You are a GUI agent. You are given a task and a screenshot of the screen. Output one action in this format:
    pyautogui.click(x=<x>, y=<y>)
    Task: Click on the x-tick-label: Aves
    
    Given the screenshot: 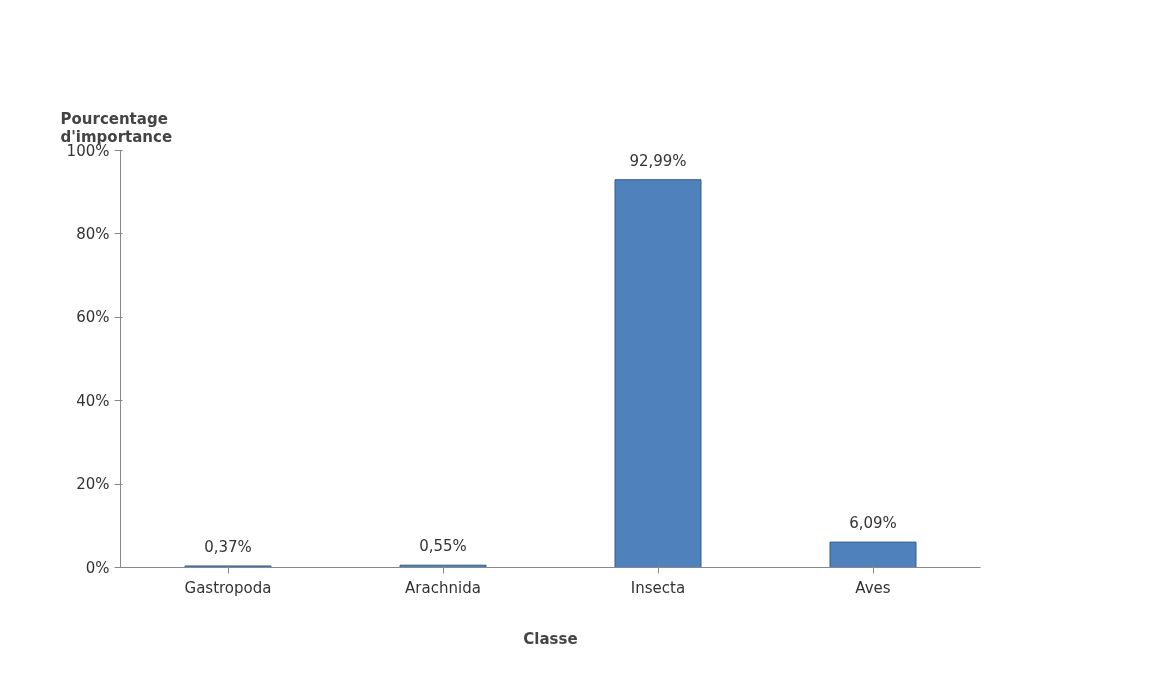 What is the action you would take?
    pyautogui.click(x=873, y=587)
    